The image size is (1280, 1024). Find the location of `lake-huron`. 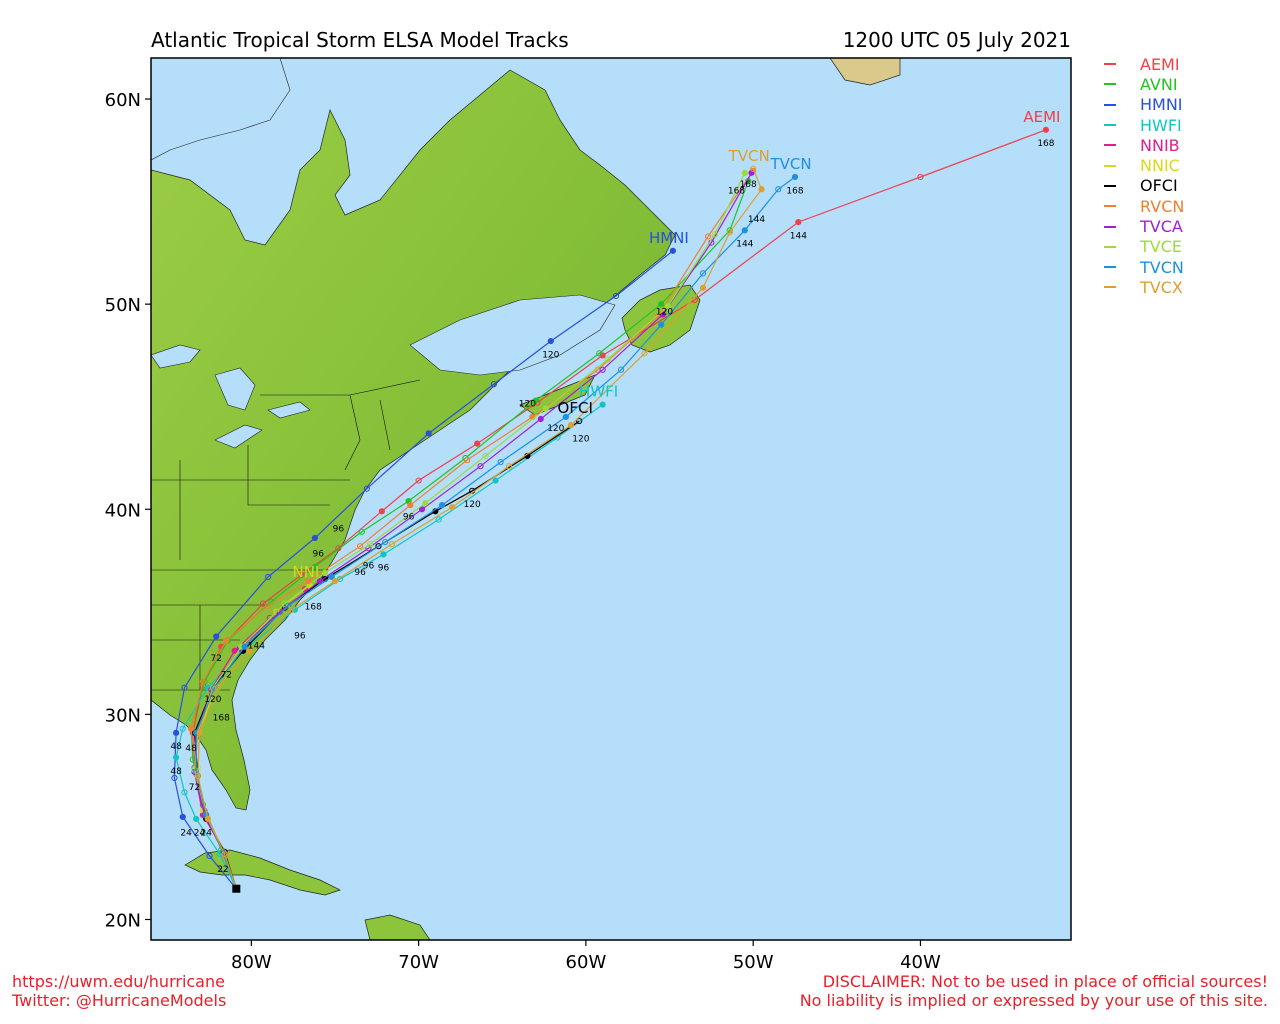

lake-huron is located at coordinates (235, 389).